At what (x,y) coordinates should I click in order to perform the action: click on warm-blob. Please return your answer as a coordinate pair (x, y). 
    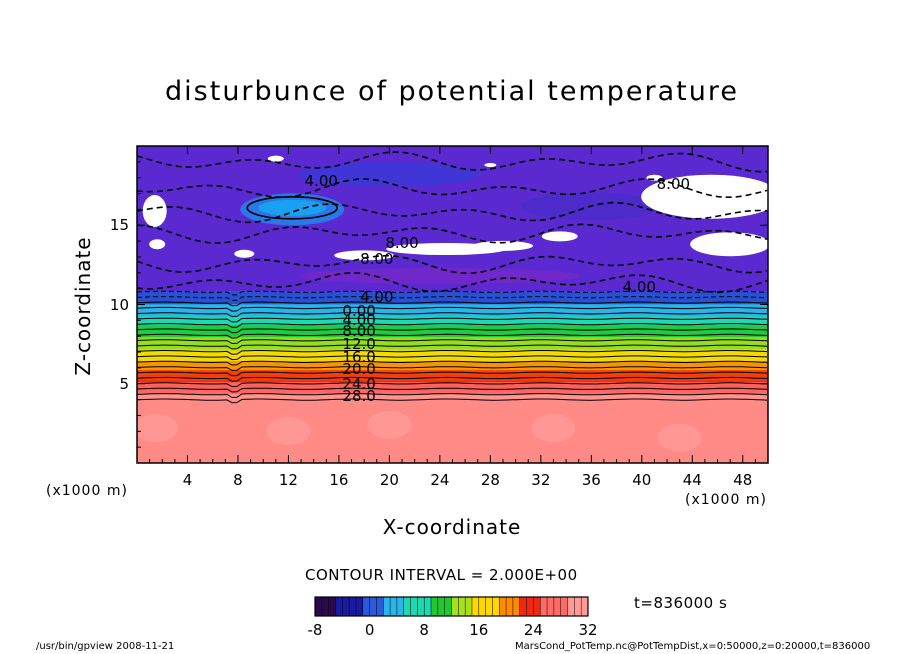
    Looking at the image, I should click on (553, 428).